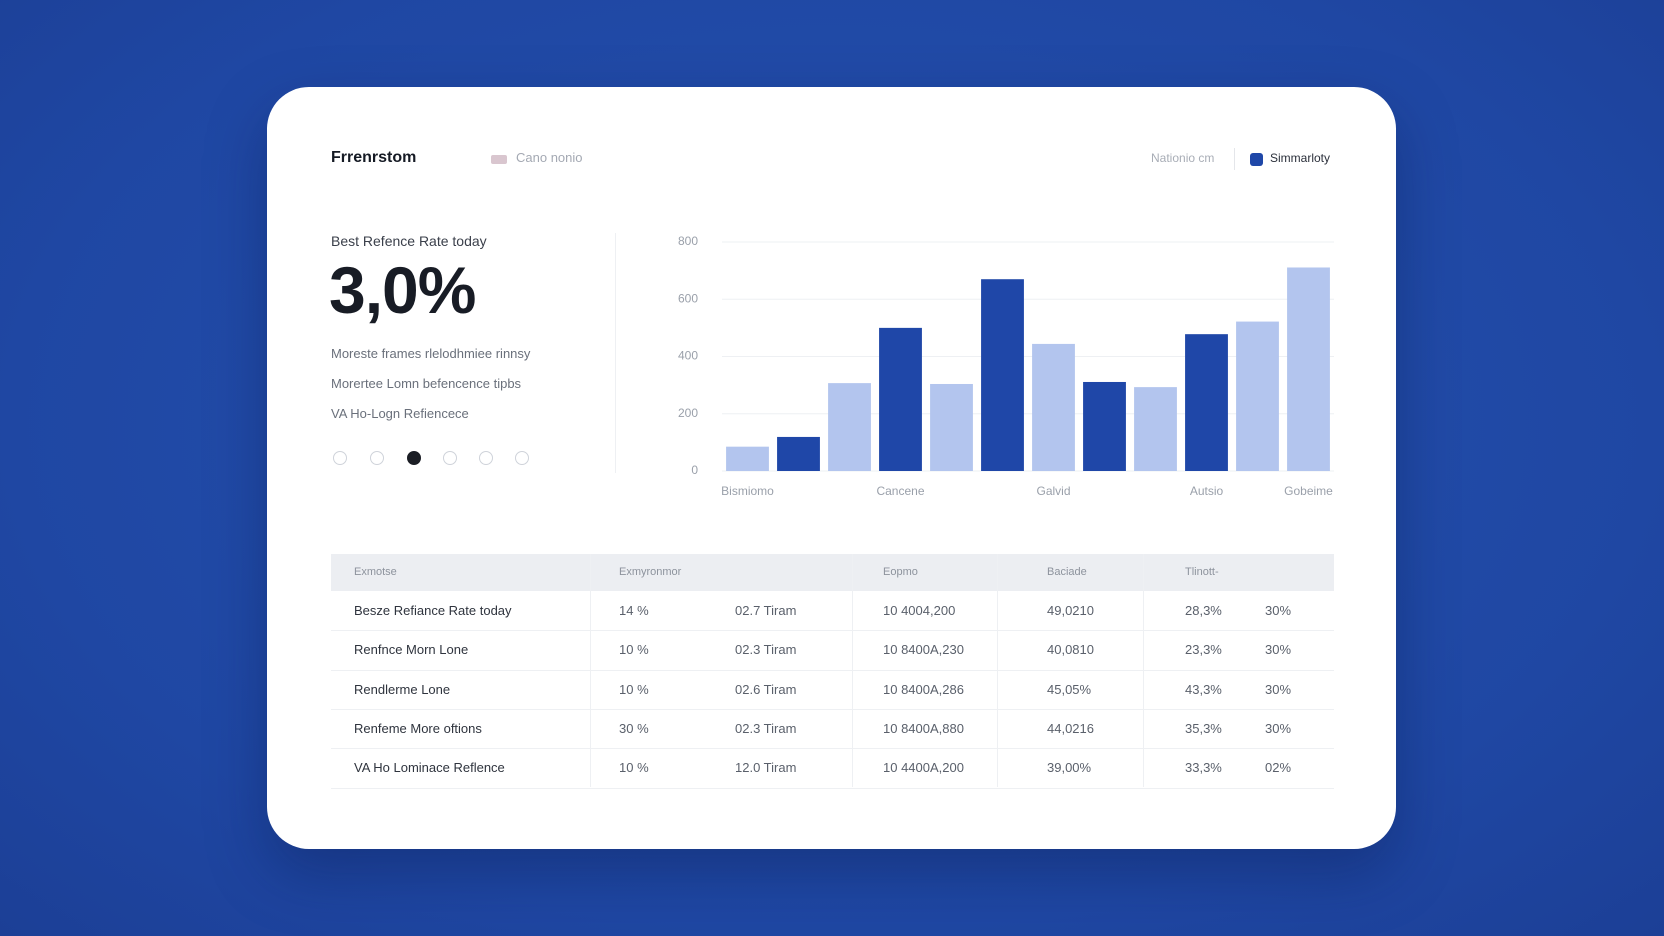 The width and height of the screenshot is (1664, 936). I want to click on table-cell: 12.0 Tiram, so click(766, 768).